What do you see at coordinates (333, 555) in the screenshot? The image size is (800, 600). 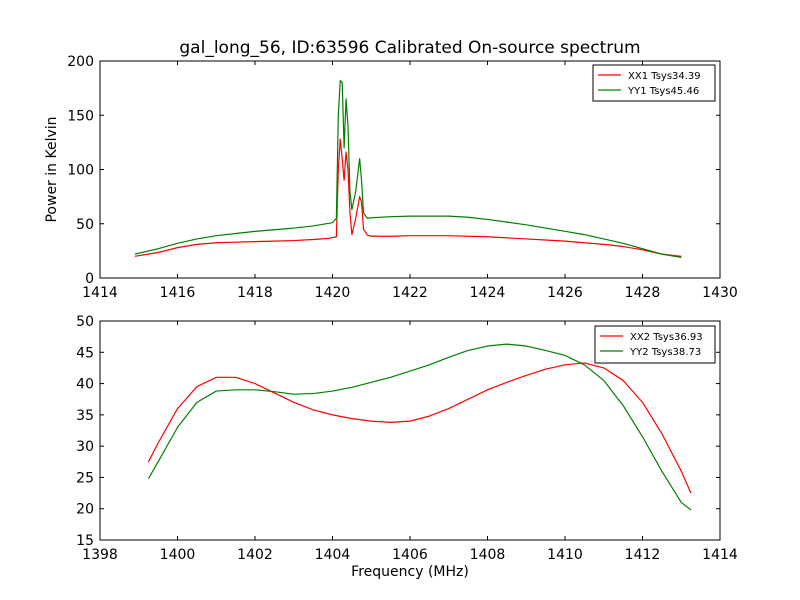 I see `x-tick-label: 1404` at bounding box center [333, 555].